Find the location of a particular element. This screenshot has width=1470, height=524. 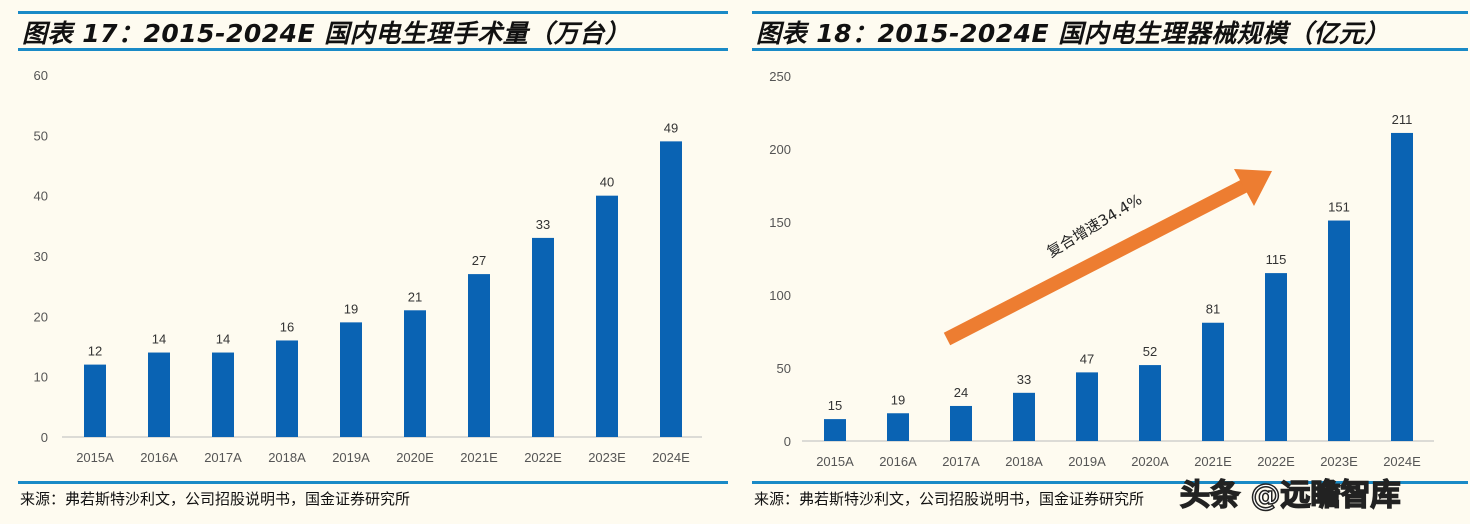

data-label: 49 is located at coordinates (671, 127).